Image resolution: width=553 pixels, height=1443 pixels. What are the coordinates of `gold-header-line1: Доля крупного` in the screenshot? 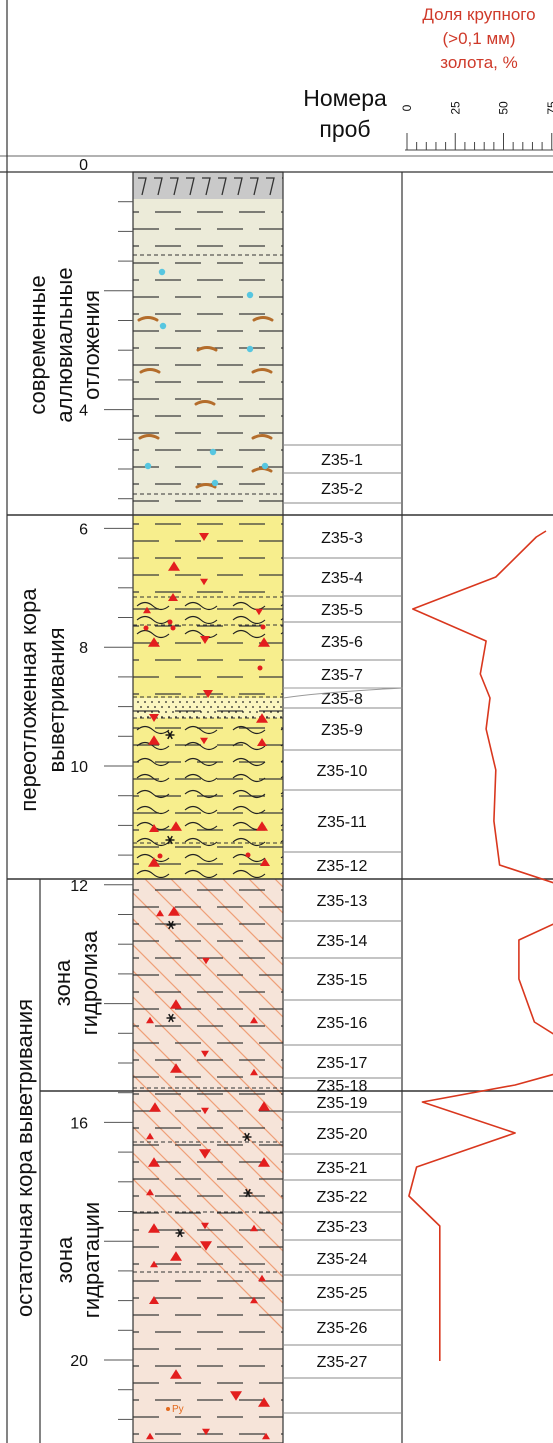 It's located at (478, 14).